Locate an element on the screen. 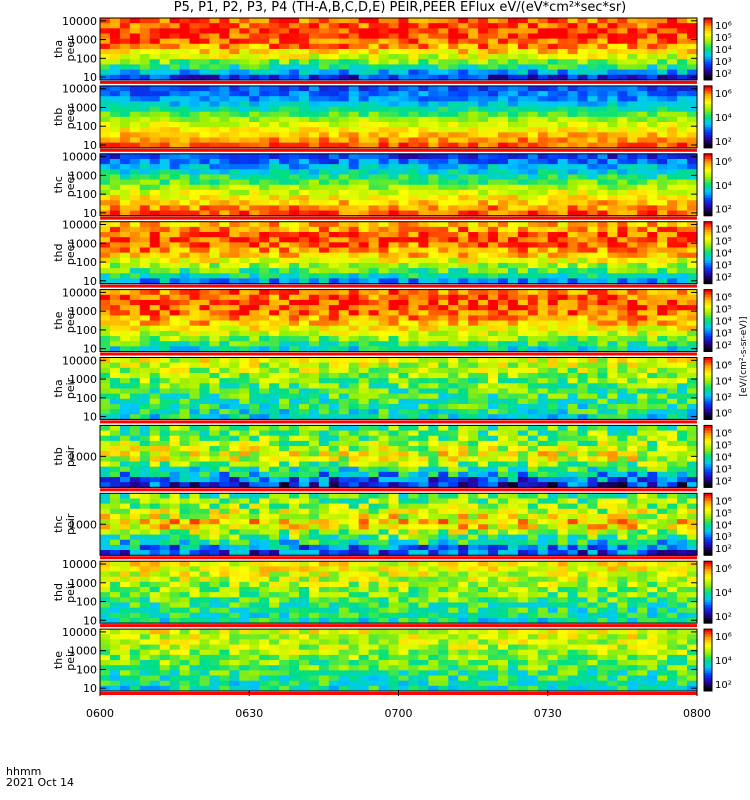 This screenshot has width=750, height=800. y-tick-label: 1000 is located at coordinates (83, 40).